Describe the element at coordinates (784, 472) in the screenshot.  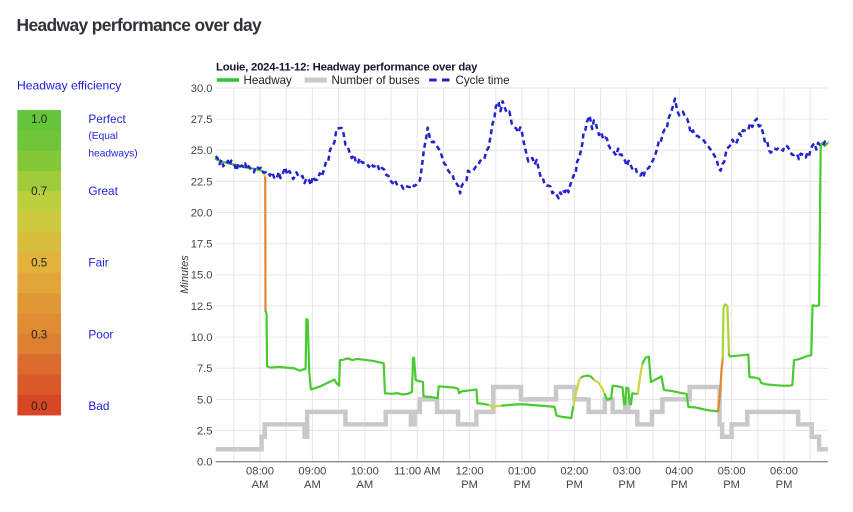
I see `svg-text: 06:00` at that location.